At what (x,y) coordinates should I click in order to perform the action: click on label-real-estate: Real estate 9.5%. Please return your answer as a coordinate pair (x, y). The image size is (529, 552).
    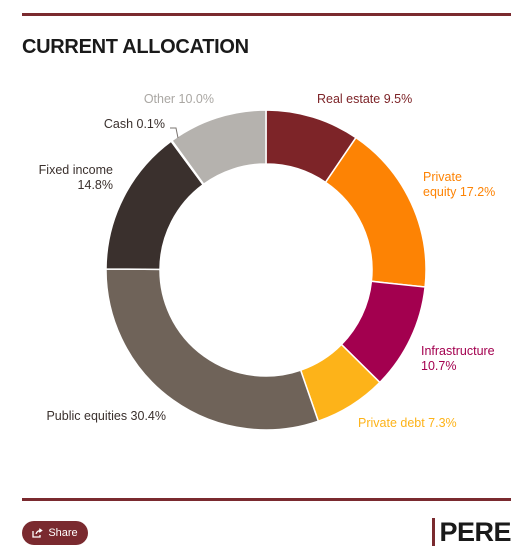
    Looking at the image, I should click on (364, 99).